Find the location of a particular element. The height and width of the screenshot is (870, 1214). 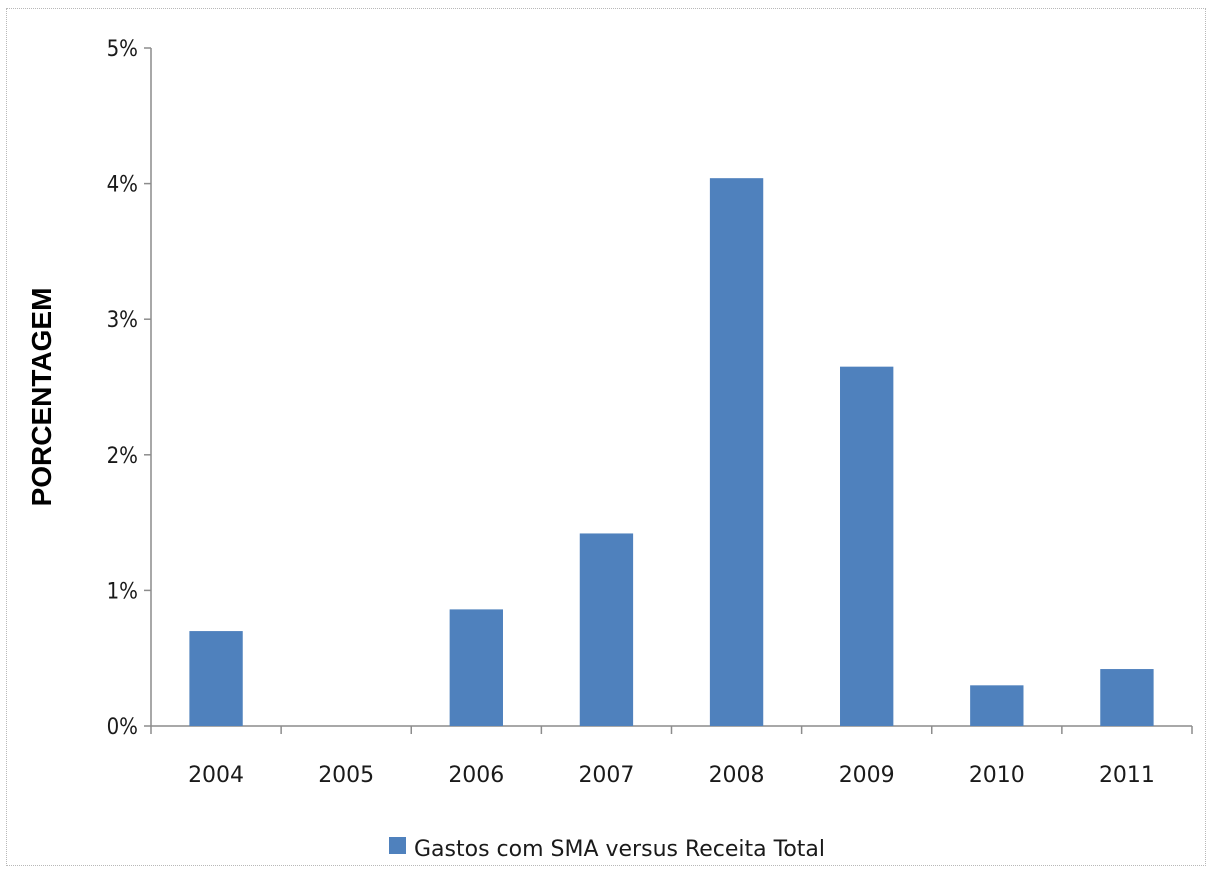

y-tick-label: 2% is located at coordinates (122, 456).